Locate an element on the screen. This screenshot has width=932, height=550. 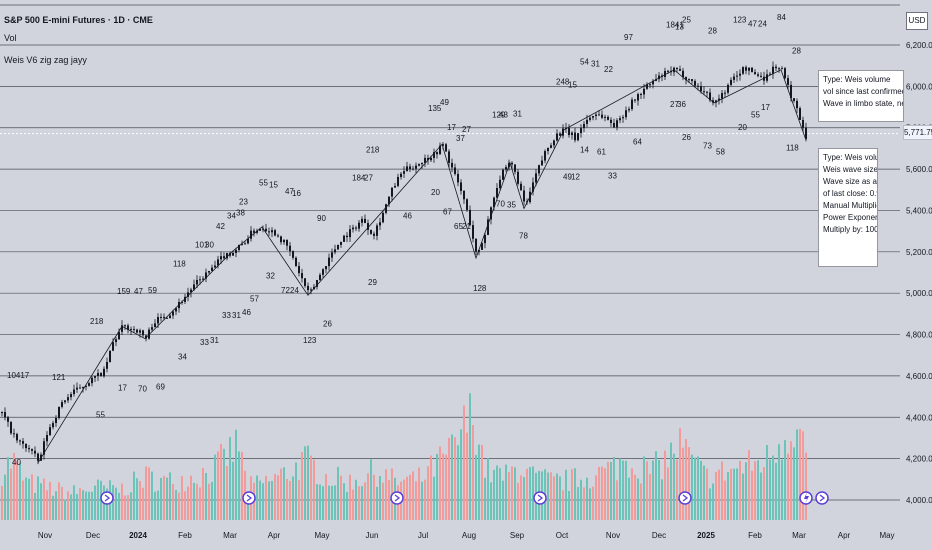
wave-label: 123 is located at coordinates (310, 340).